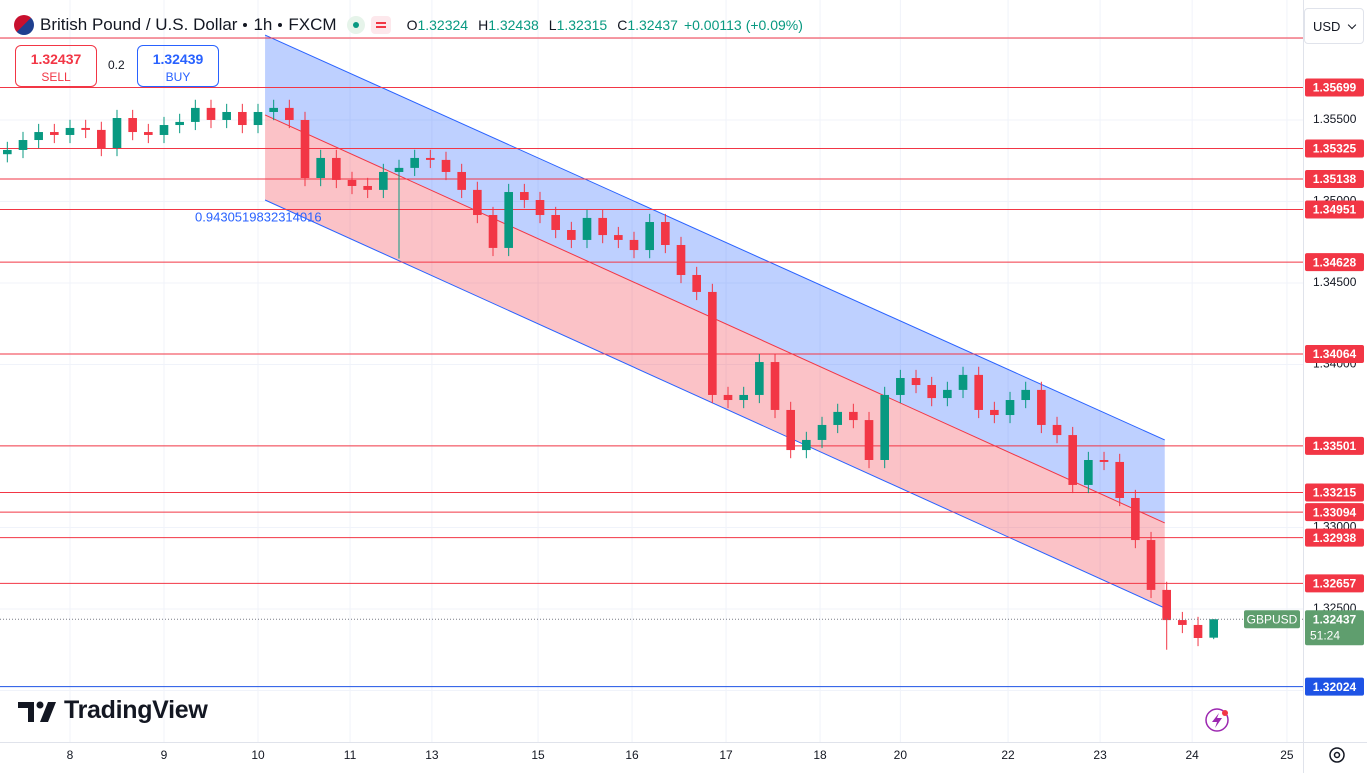  What do you see at coordinates (632, 755) in the screenshot?
I see `x-tick-label: 16` at bounding box center [632, 755].